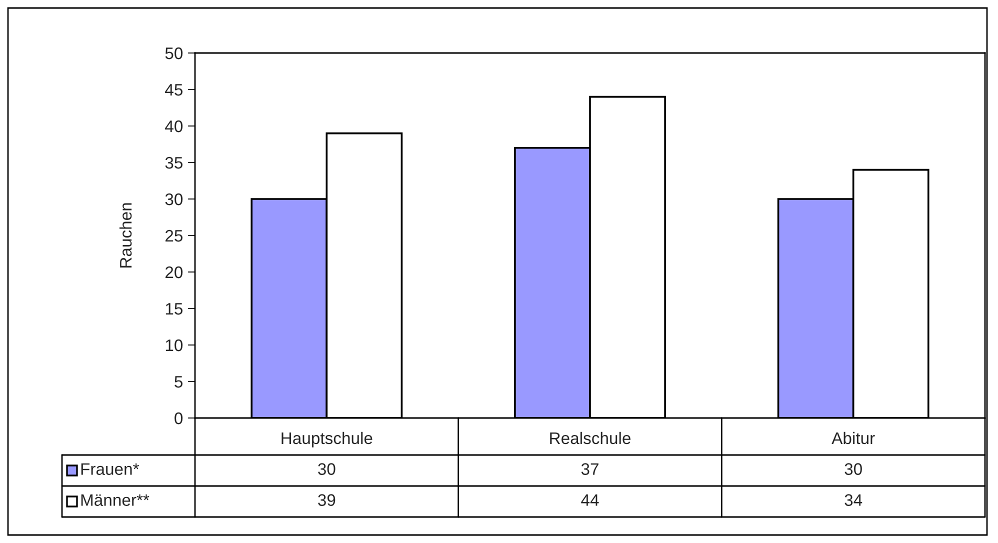 This screenshot has height=543, width=998. I want to click on legend-label: Männer**, so click(115, 500).